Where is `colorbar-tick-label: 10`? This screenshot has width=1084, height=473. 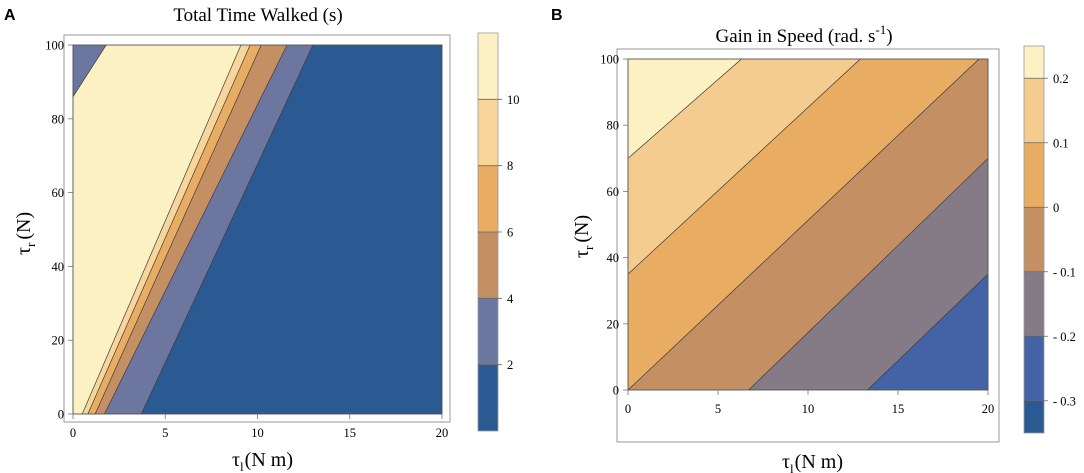 colorbar-tick-label: 10 is located at coordinates (513, 100).